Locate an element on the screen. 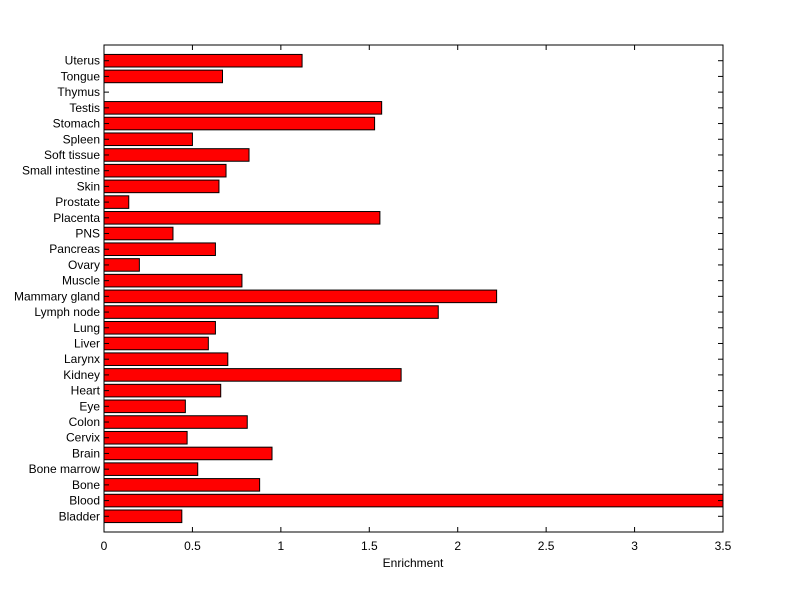 The height and width of the screenshot is (604, 800). x-tick-label: 0.5 is located at coordinates (192, 546).